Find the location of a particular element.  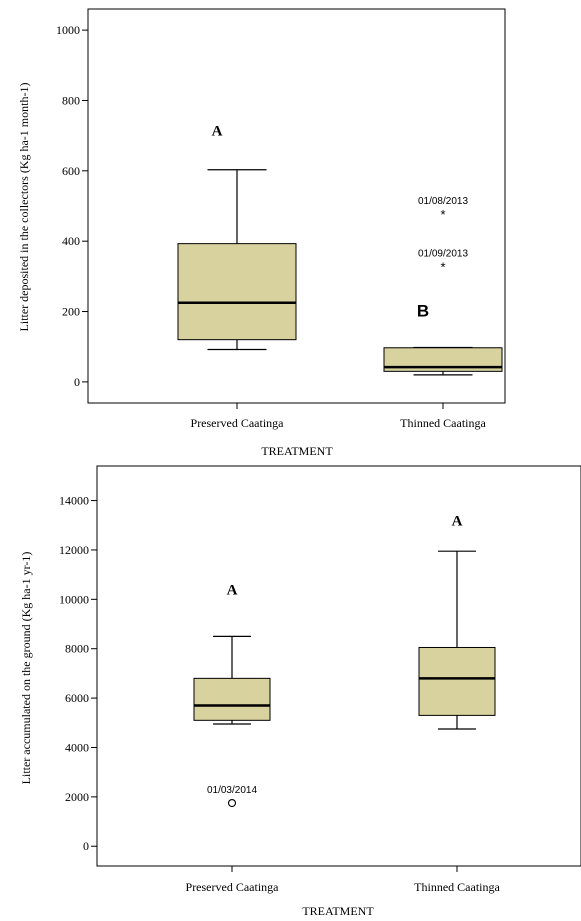

y-tick-label: 200 is located at coordinates (71, 312).